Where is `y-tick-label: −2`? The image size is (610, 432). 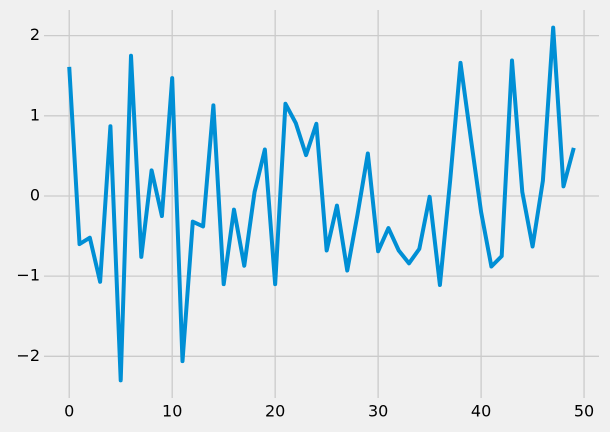
y-tick-label: −2 is located at coordinates (28, 355).